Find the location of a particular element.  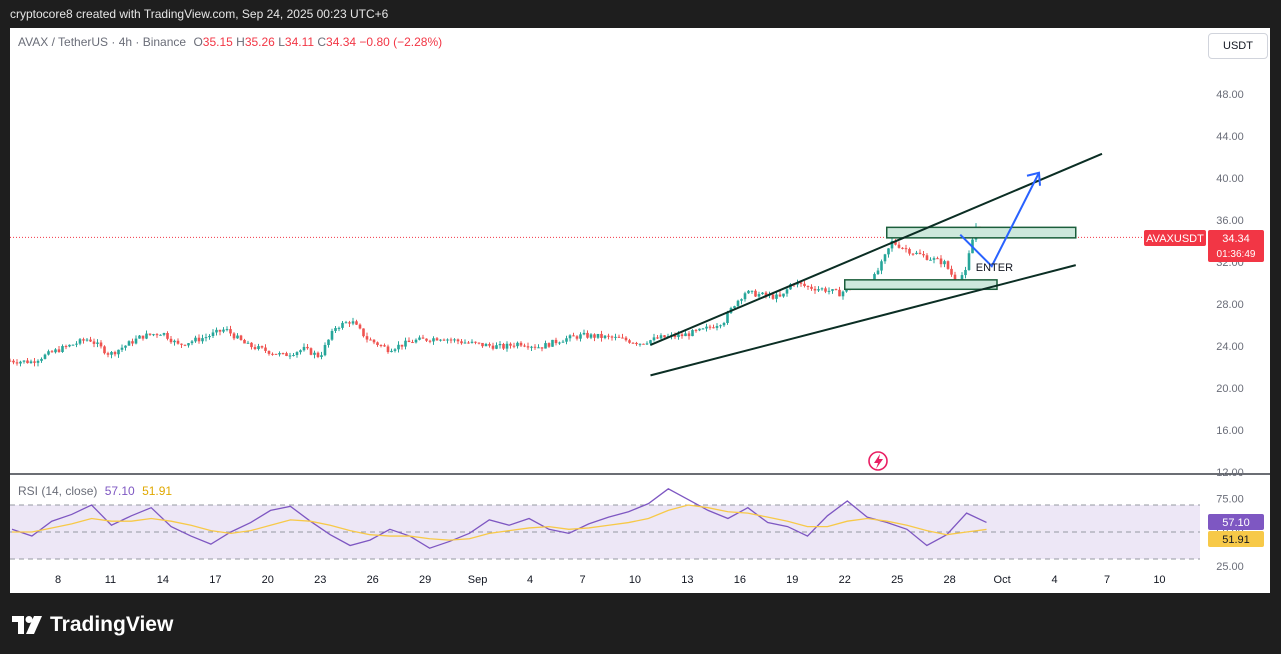

time-tick-label: 16 is located at coordinates (740, 580).